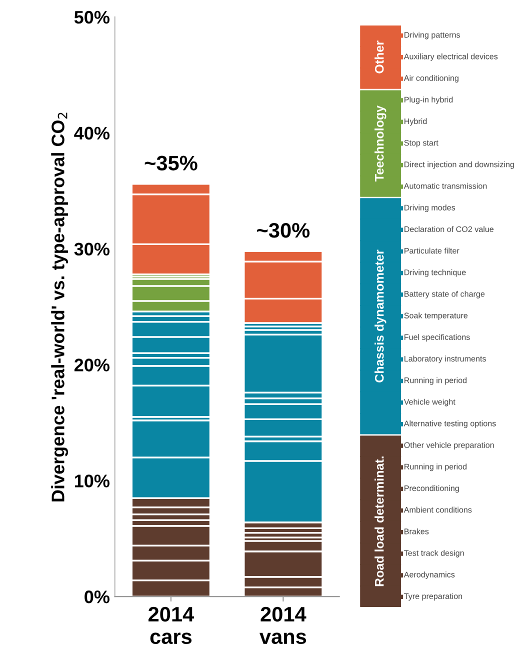  What do you see at coordinates (431, 489) in the screenshot?
I see `legend-label: Preconditioning` at bounding box center [431, 489].